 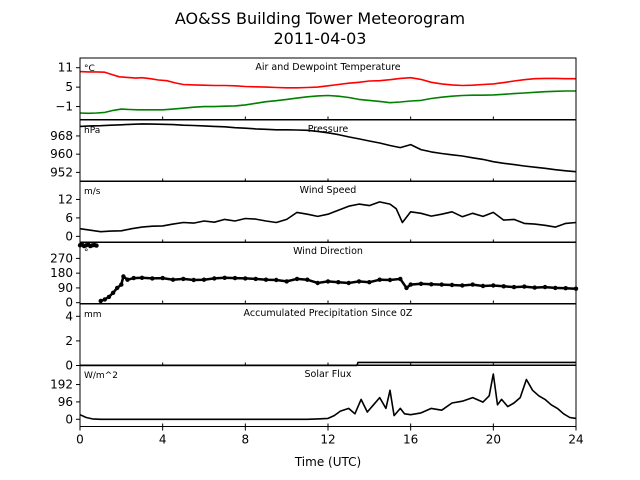 What do you see at coordinates (86, 253) in the screenshot?
I see `unit-label: °` at bounding box center [86, 253].